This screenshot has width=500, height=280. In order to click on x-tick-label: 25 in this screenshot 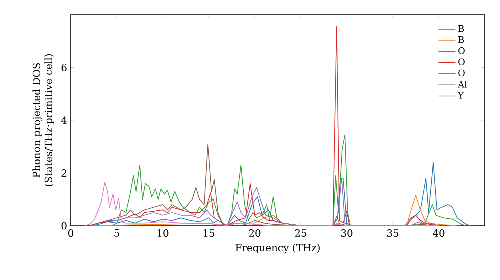, I will do `click(301, 234)`.